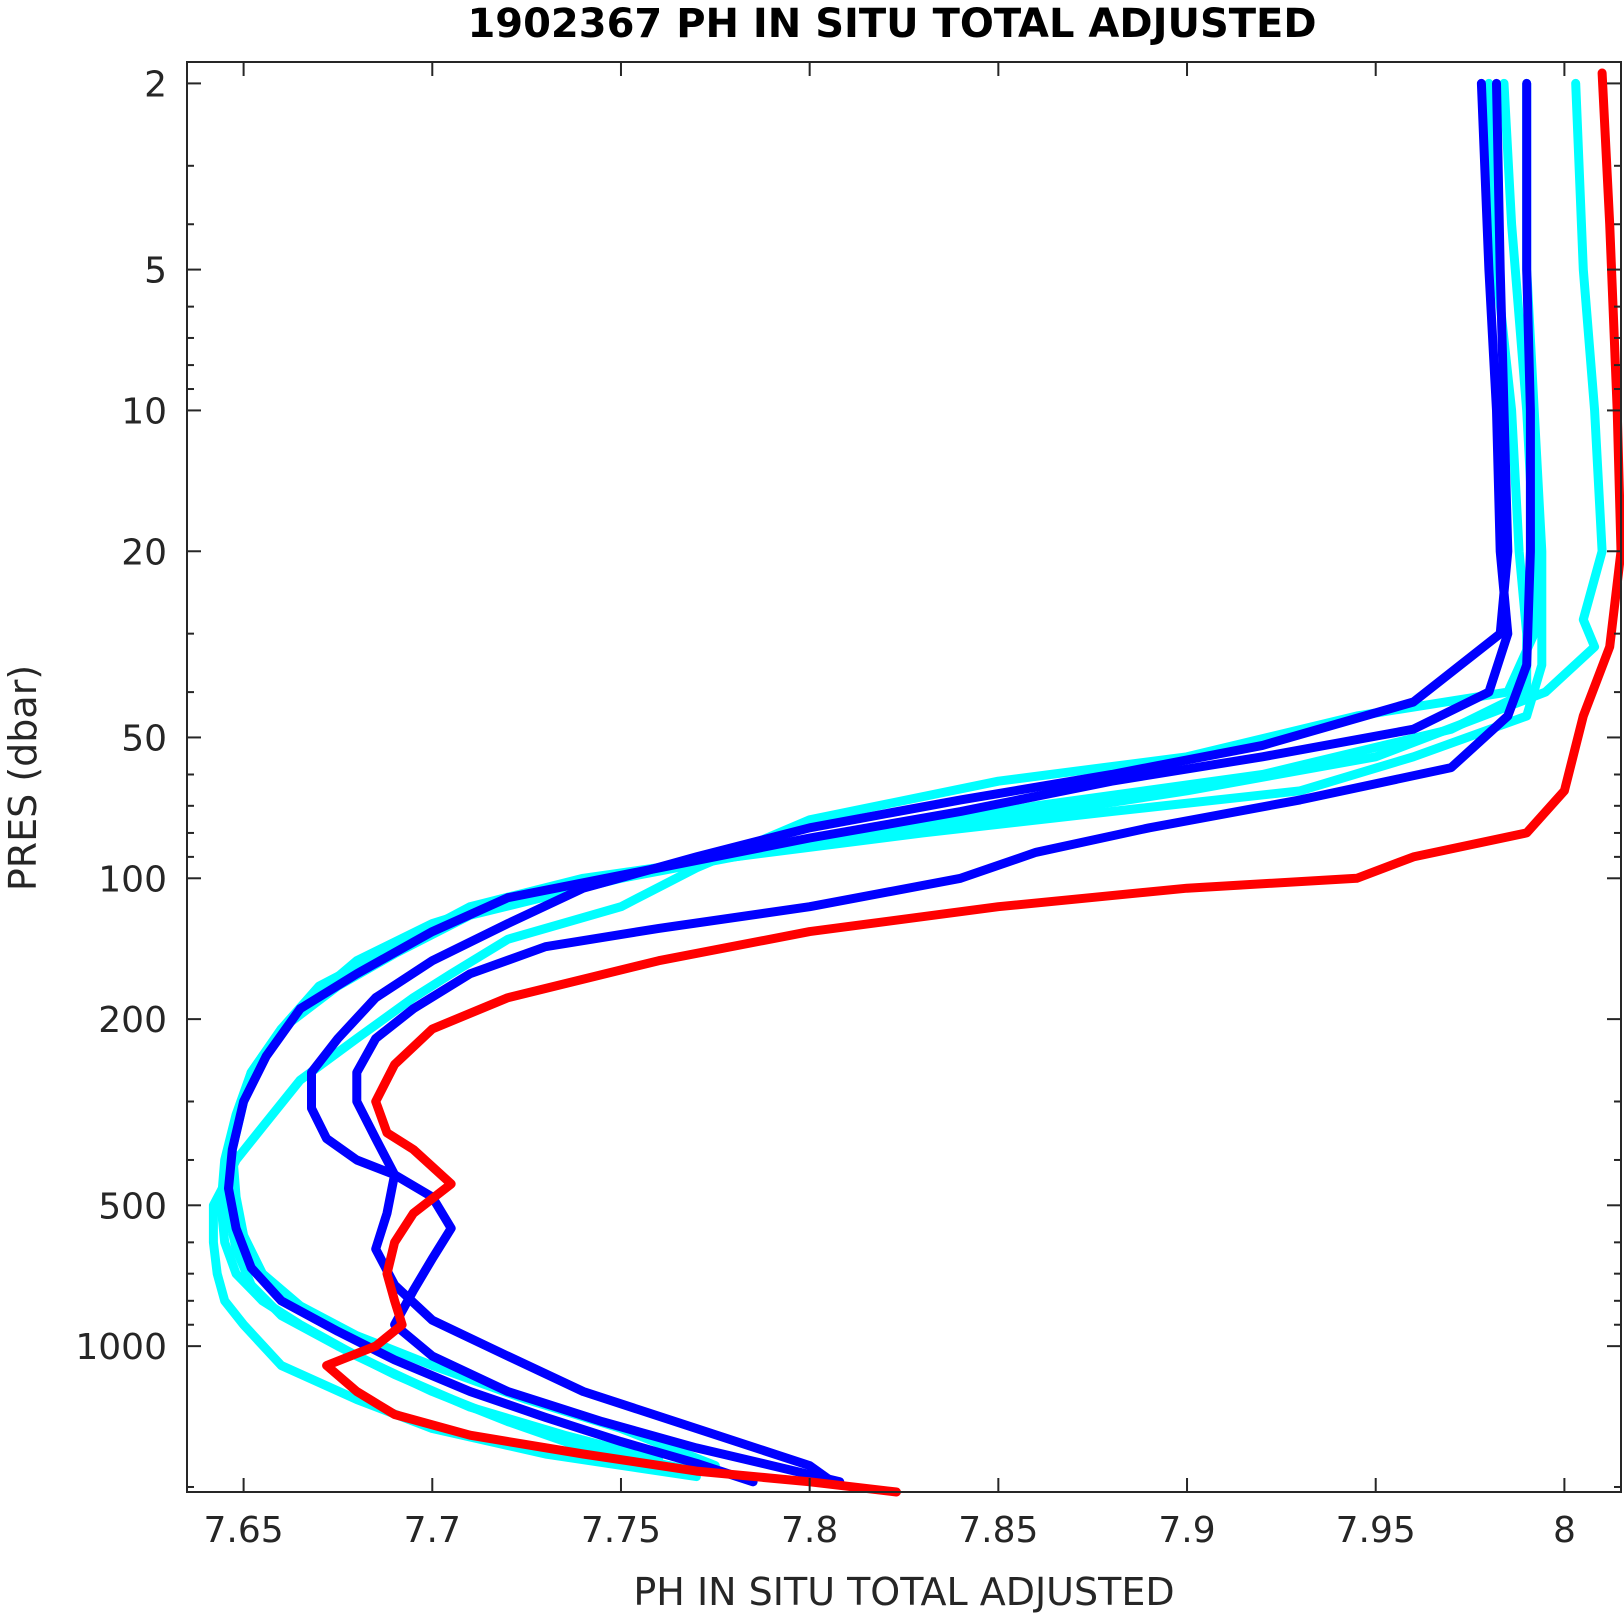  I want to click on y-tick-label: 100, so click(132, 879).